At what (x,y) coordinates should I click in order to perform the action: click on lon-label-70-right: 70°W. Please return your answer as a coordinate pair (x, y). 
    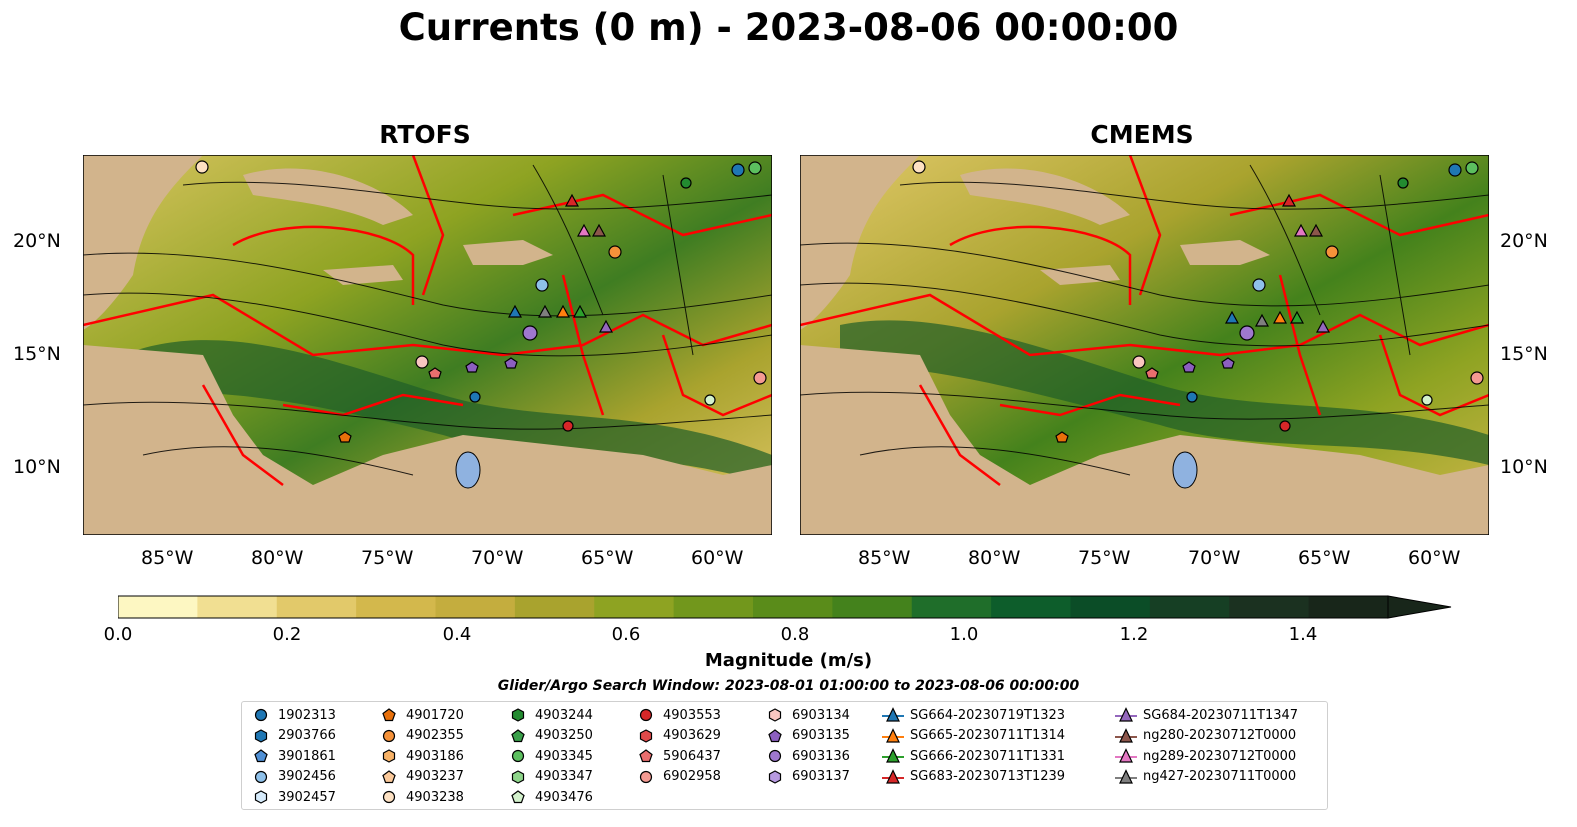
    Looking at the image, I should click on (1214, 558).